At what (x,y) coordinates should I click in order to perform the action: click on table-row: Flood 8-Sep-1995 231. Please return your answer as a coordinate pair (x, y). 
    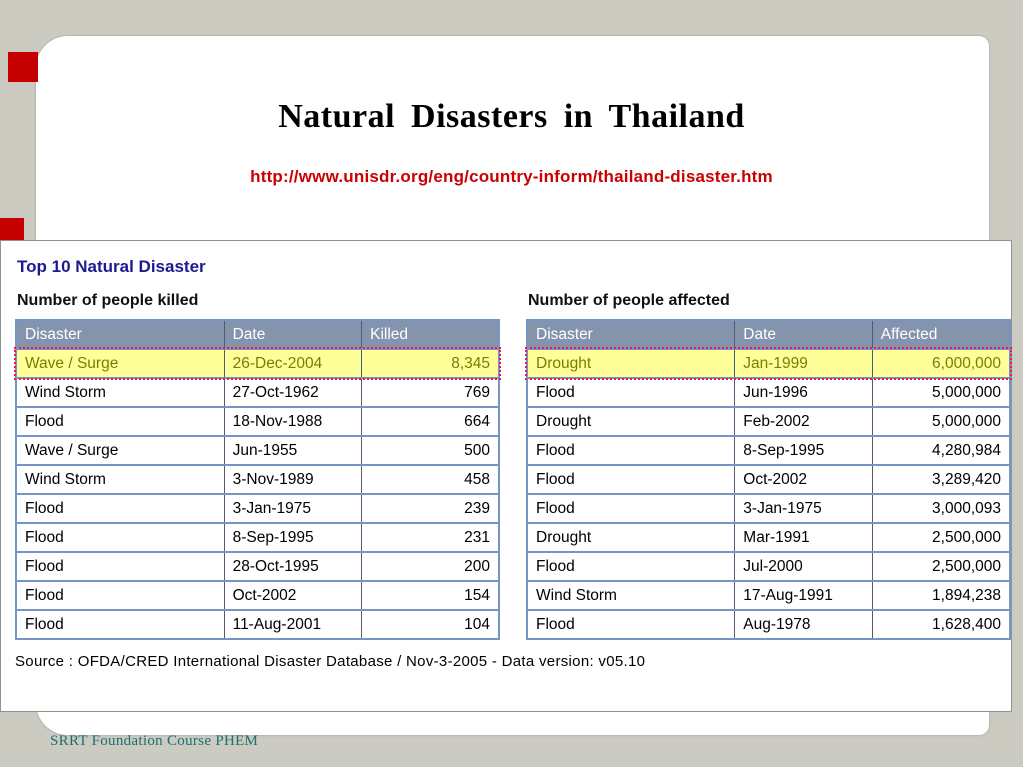
    Looking at the image, I should click on (257, 537).